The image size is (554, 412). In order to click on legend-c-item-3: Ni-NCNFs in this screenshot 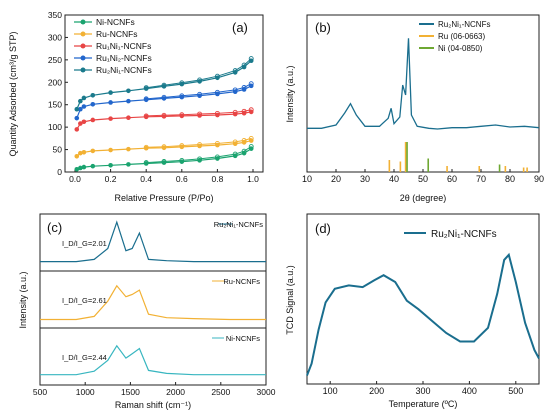, I will do `click(243, 338)`.